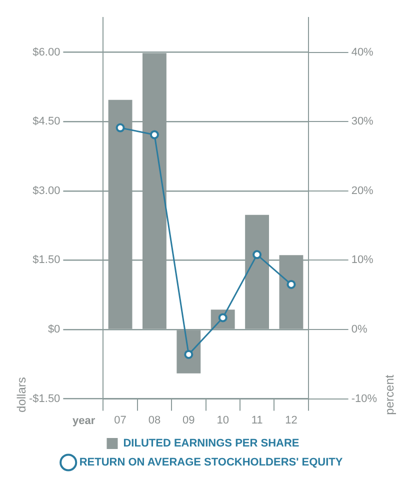 Image resolution: width=406 pixels, height=489 pixels. I want to click on x-tick-label: 11, so click(257, 420).